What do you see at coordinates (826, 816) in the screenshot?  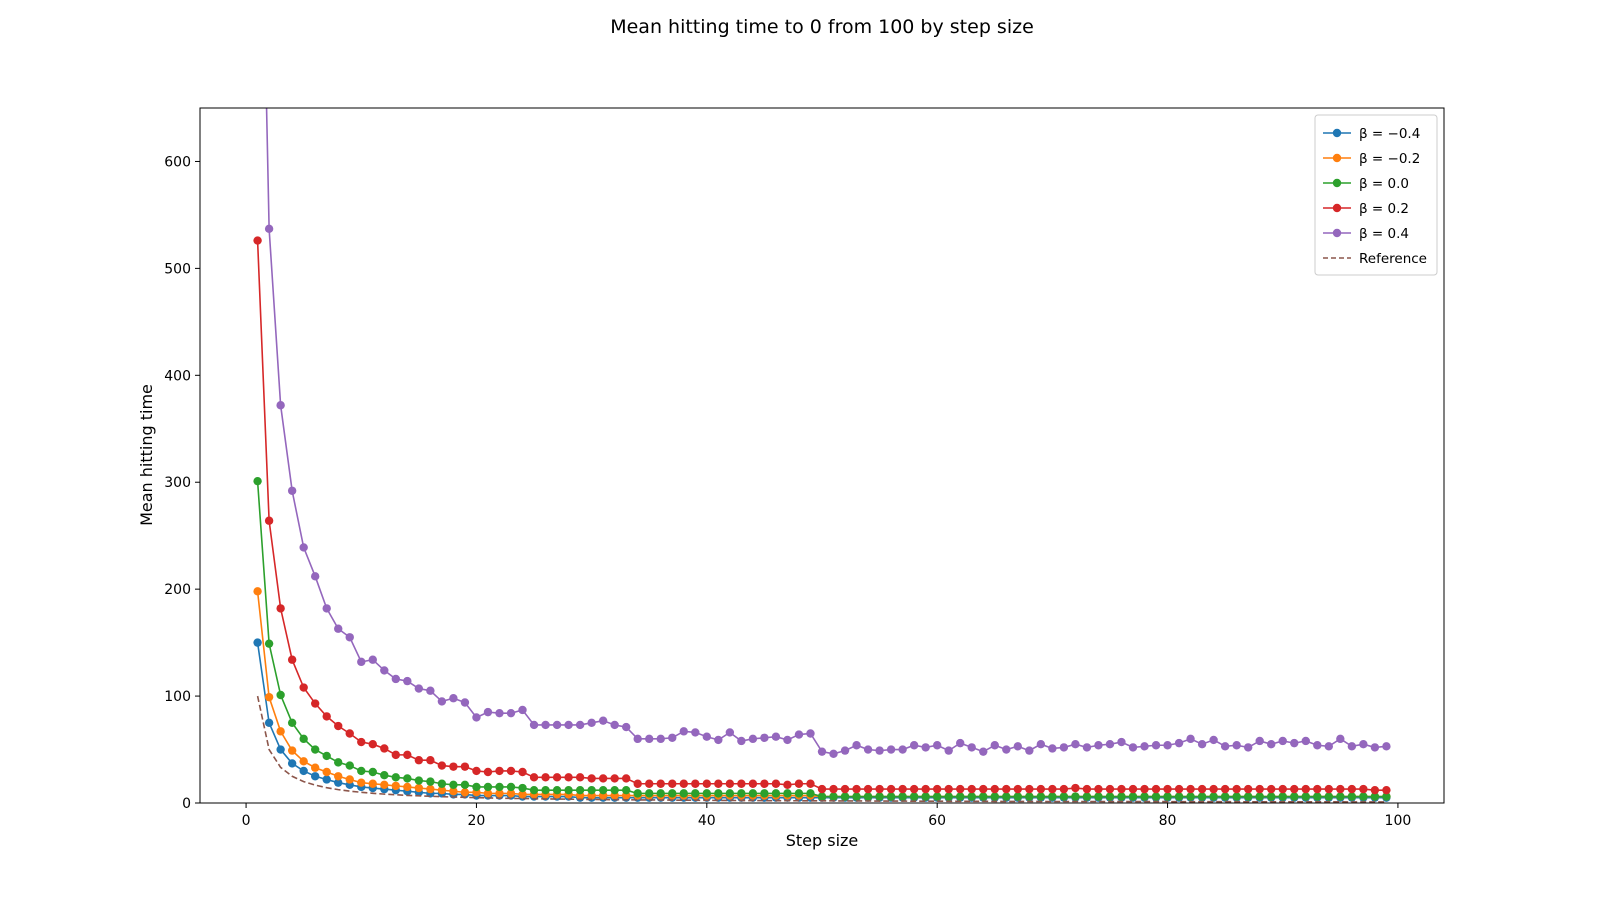 I see `x-axis: 0 20 40 60 80 100` at bounding box center [826, 816].